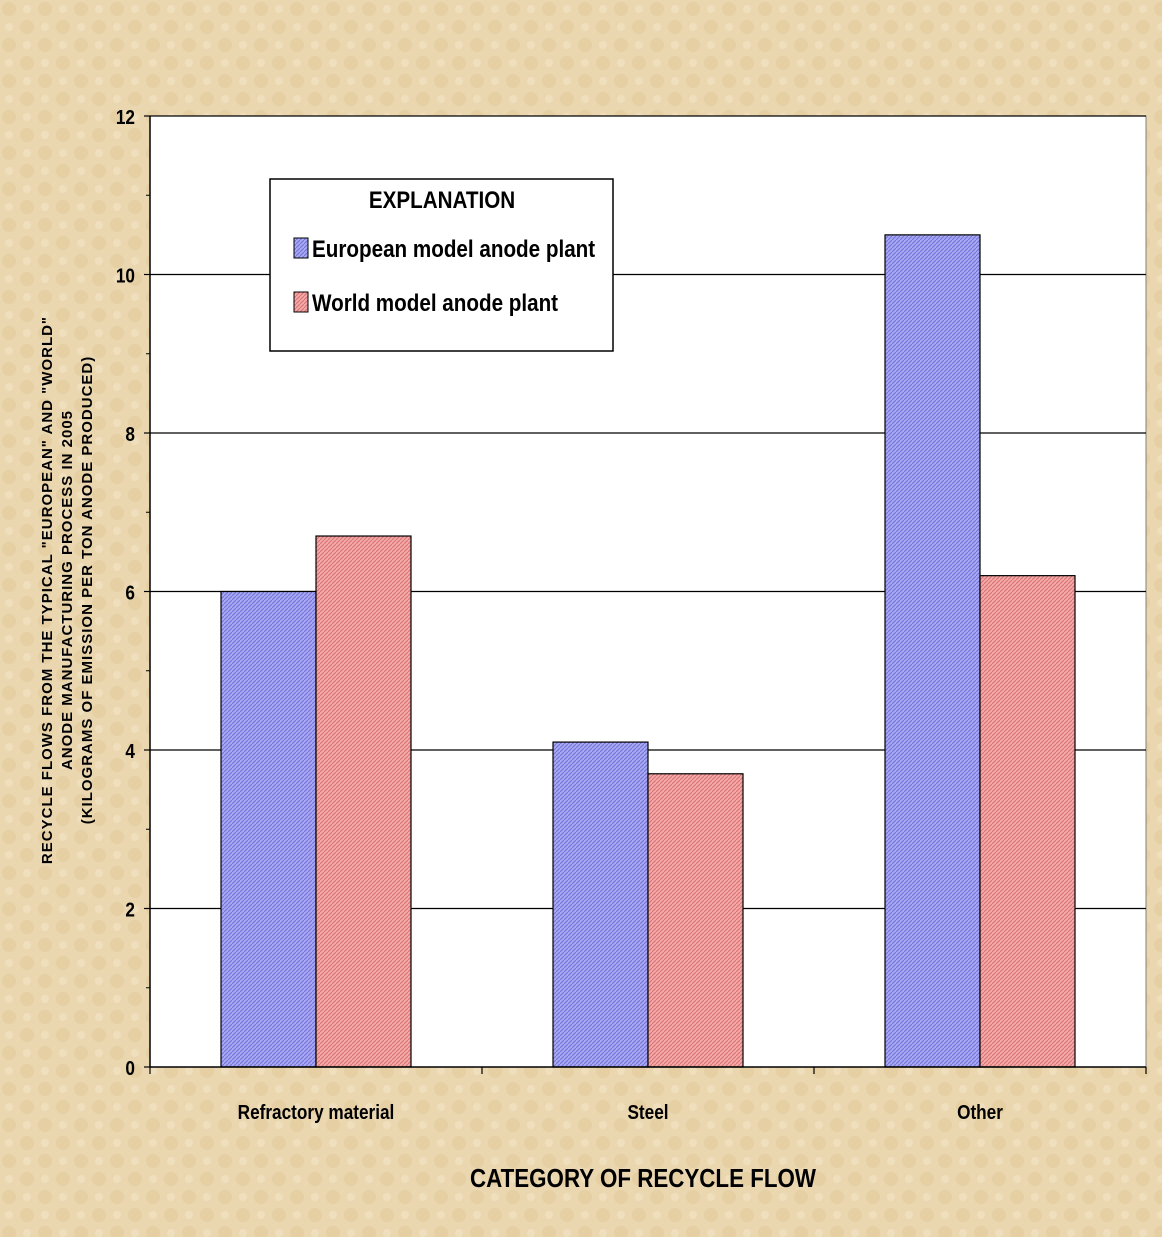  I want to click on bar-world-steel, so click(695, 920).